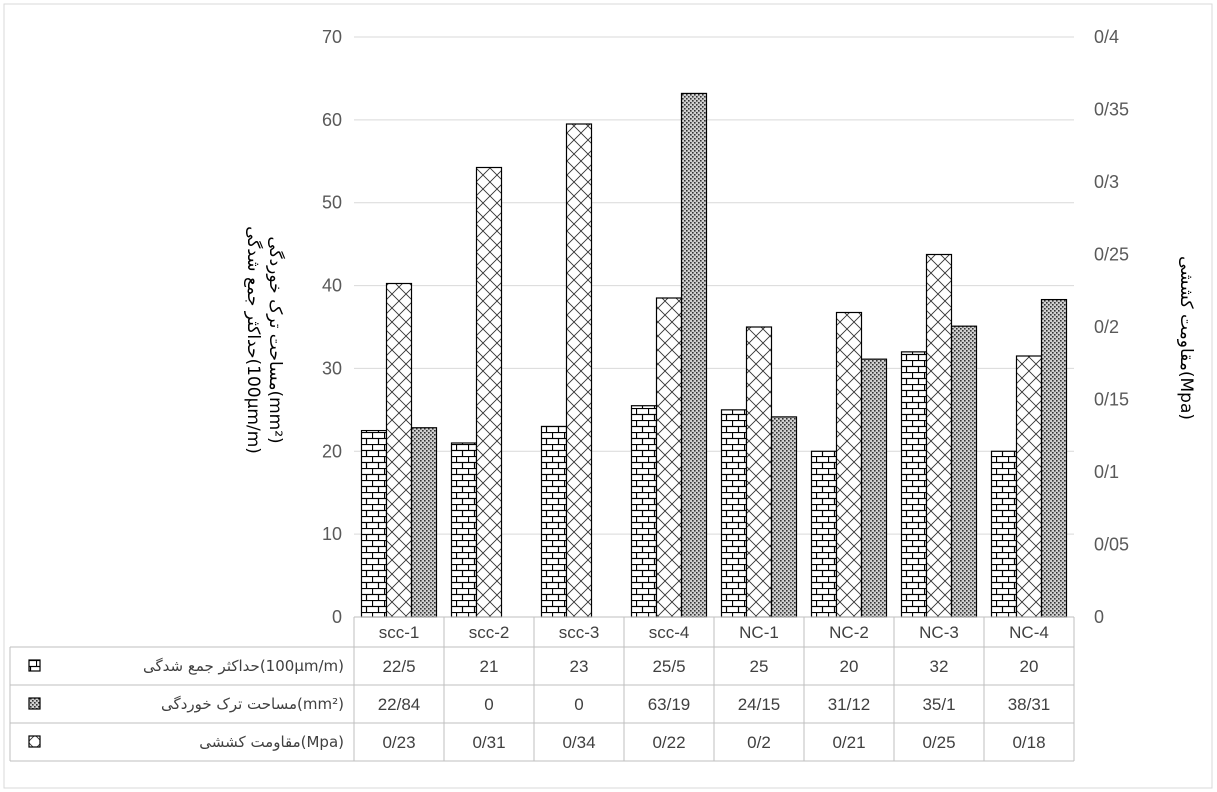  I want to click on table-cell: 35/1, so click(938, 704).